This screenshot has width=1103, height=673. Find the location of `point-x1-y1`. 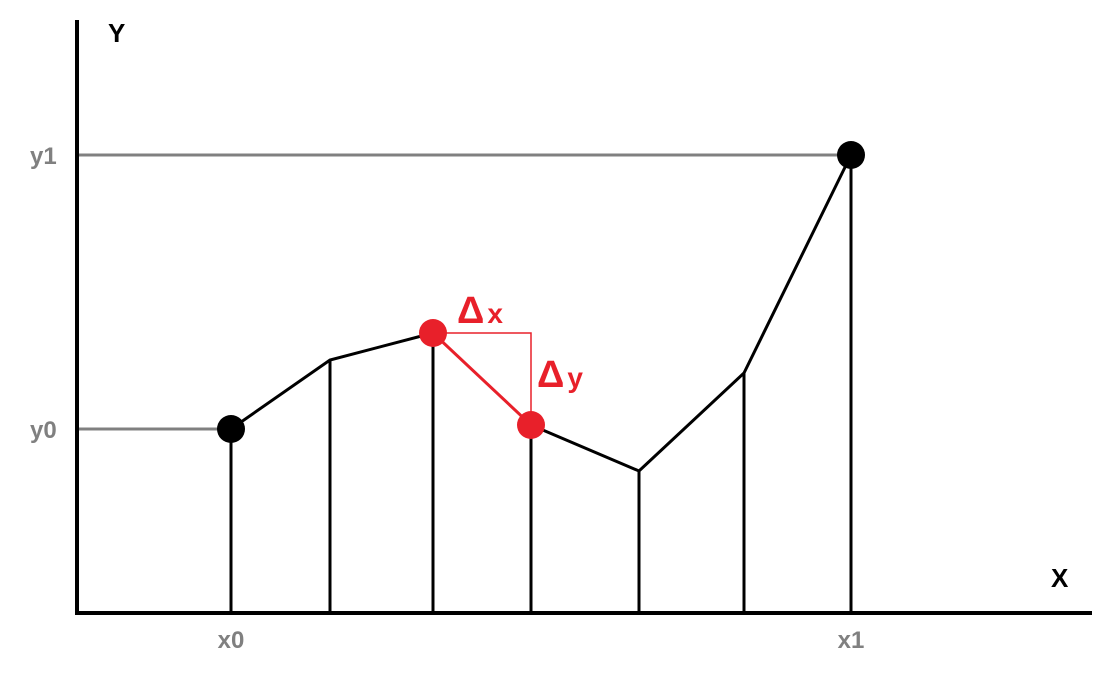

point-x1-y1 is located at coordinates (851, 155).